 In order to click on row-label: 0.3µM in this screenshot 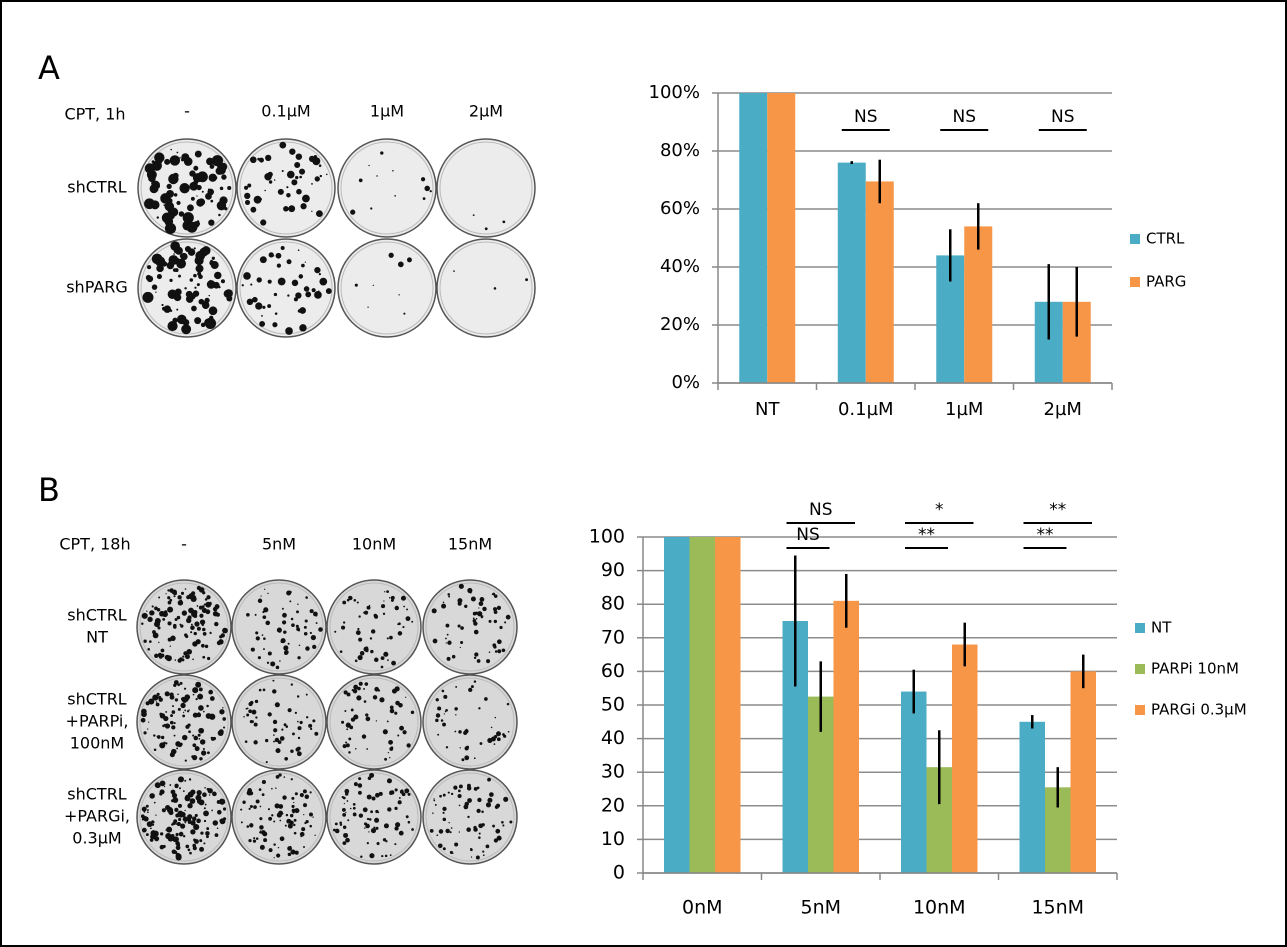, I will do `click(96, 838)`.